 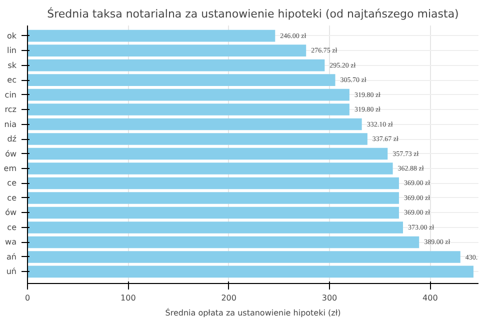 I want to click on x-tick-label: 300, so click(x=330, y=298).